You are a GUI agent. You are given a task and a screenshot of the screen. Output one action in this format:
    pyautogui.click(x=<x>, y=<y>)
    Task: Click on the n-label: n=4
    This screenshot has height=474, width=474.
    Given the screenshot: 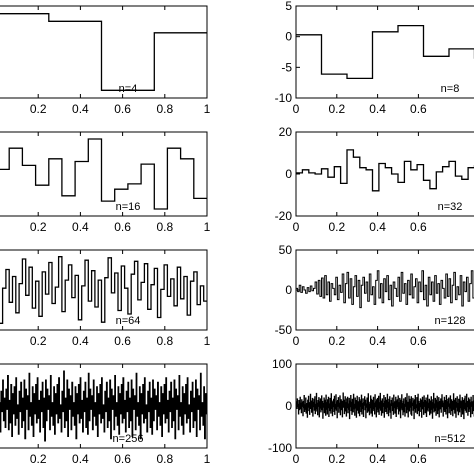 What is the action you would take?
    pyautogui.click(x=128, y=89)
    